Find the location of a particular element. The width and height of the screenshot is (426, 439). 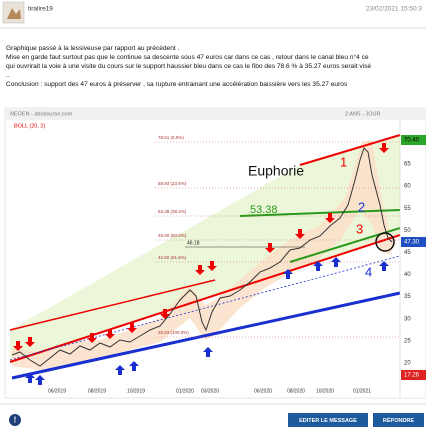

fib-label: 58.93 (23.6%) is located at coordinates (172, 183).